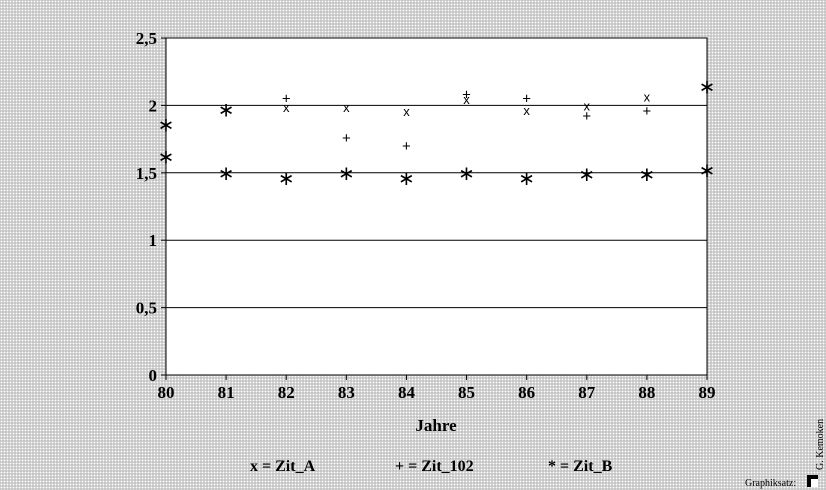 This screenshot has width=826, height=490. What do you see at coordinates (466, 392) in the screenshot?
I see `x-tick-label: 85` at bounding box center [466, 392].